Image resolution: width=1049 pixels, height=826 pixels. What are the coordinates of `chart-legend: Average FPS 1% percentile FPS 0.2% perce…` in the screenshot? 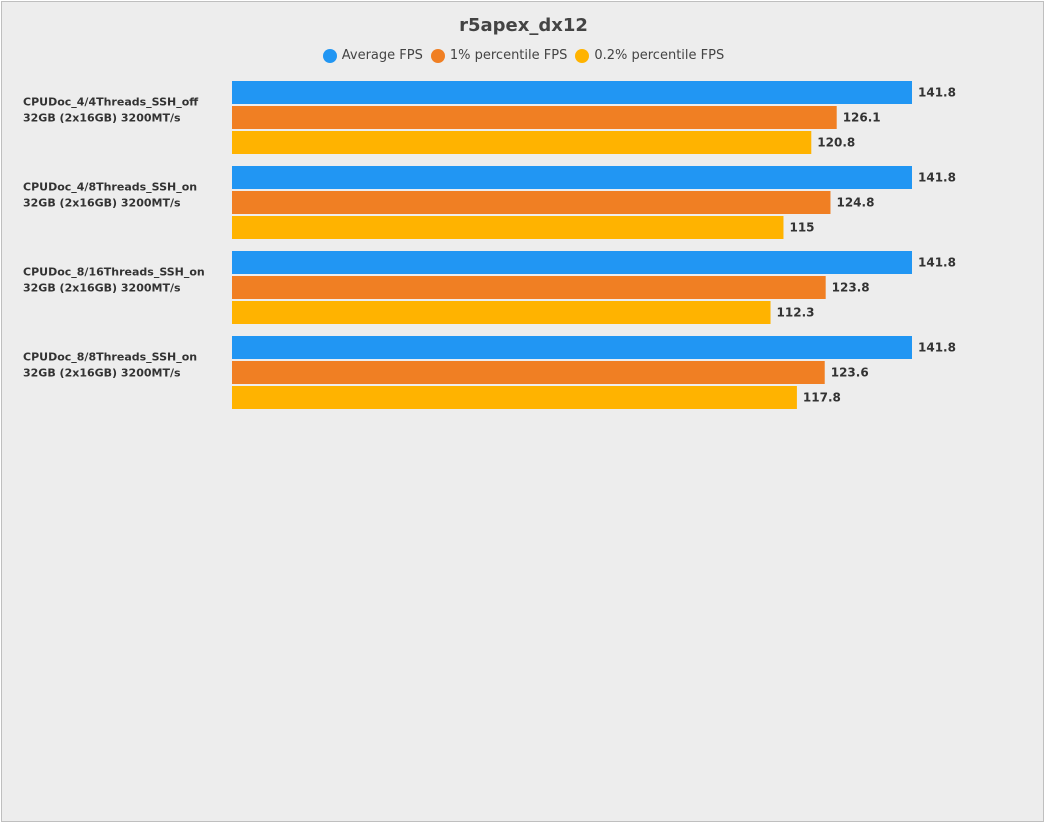 It's located at (523, 55).